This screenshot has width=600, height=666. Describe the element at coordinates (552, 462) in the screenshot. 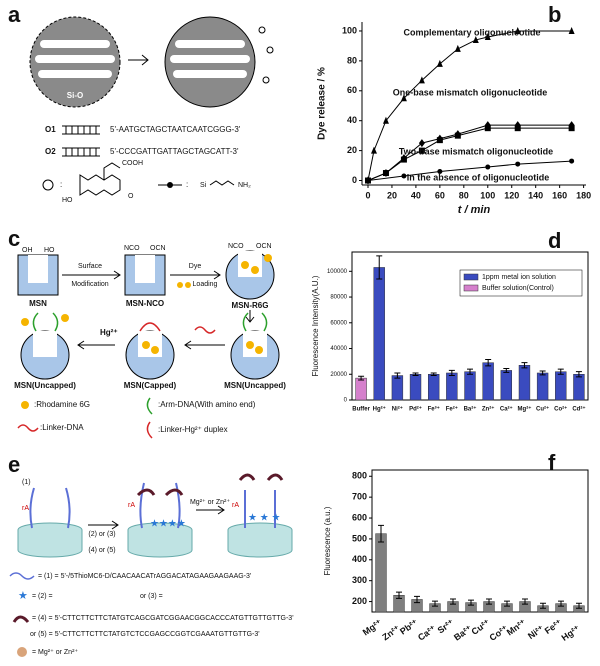

I see `panel-label: f` at that location.